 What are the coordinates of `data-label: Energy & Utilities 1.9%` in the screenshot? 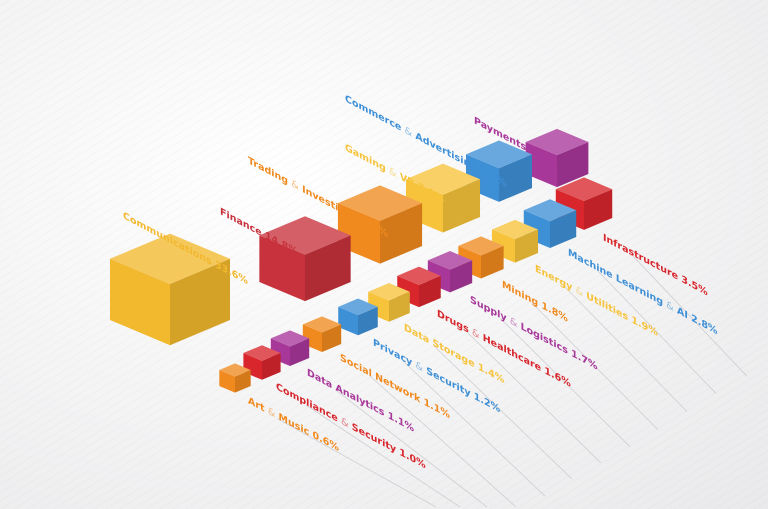 It's located at (596, 302).